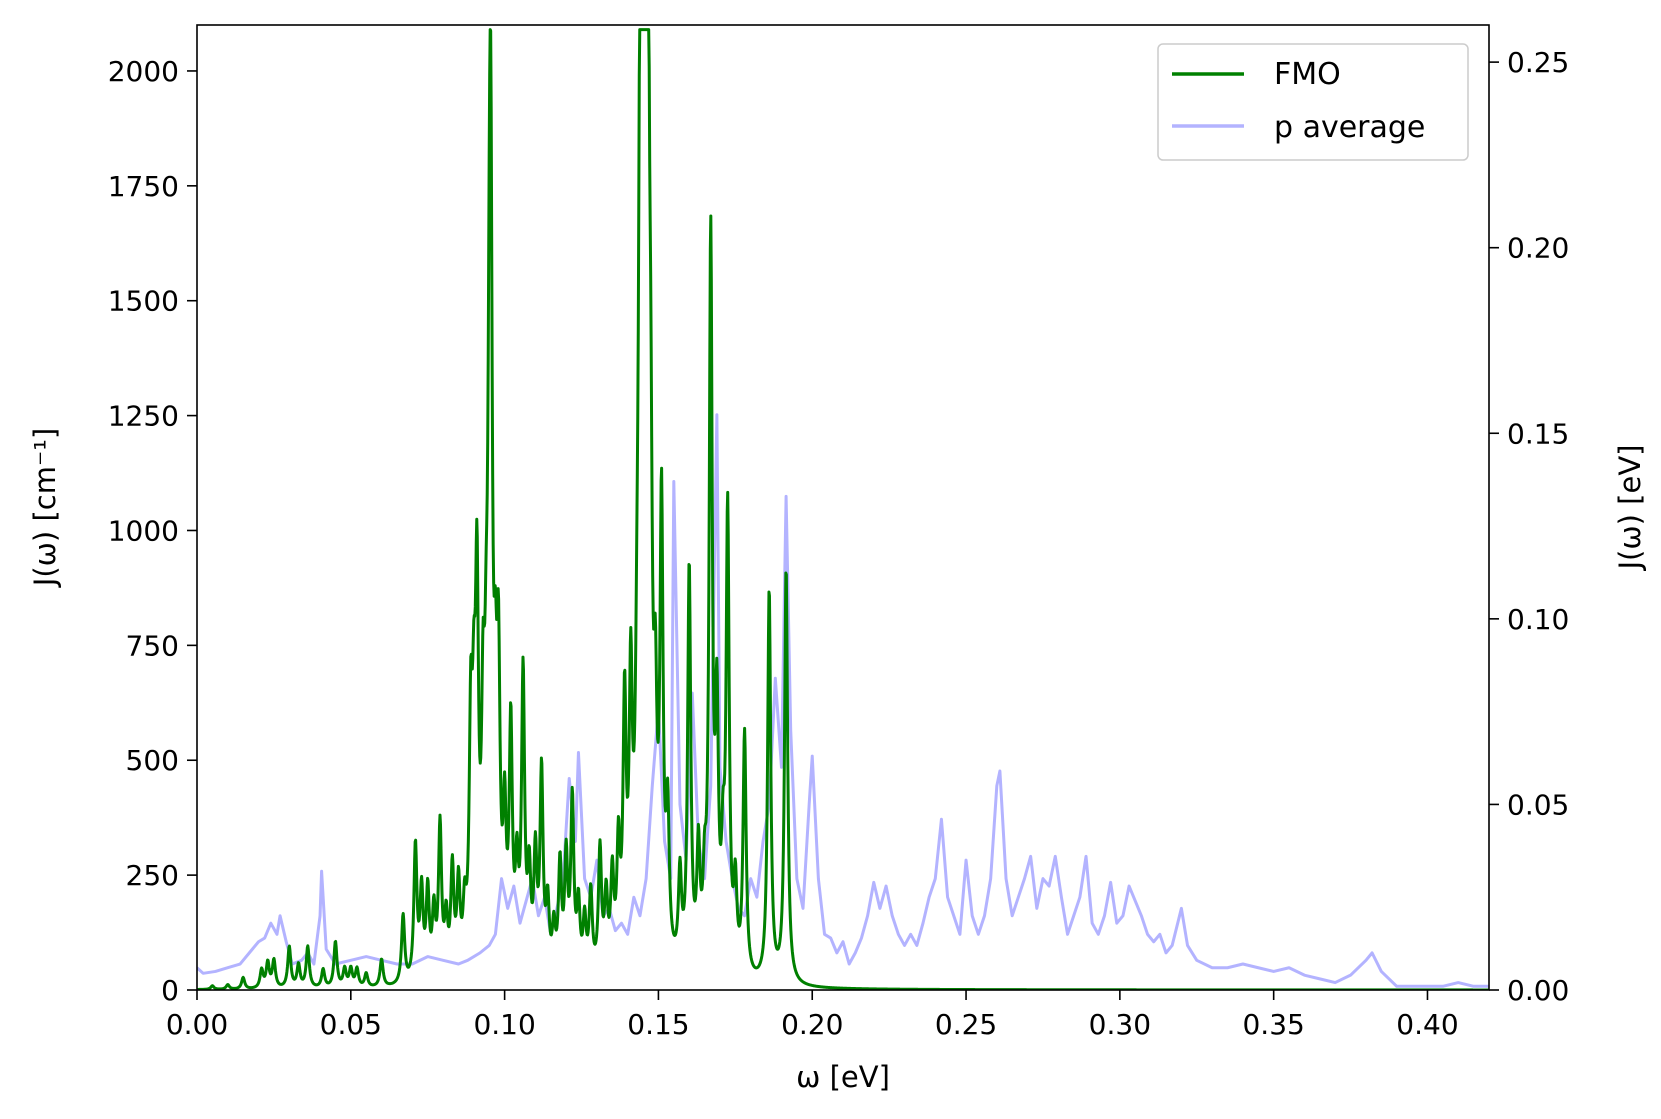 The width and height of the screenshot is (1661, 1119). Describe the element at coordinates (1538, 804) in the screenshot. I see `y-right-tick-label: 0.05` at that location.